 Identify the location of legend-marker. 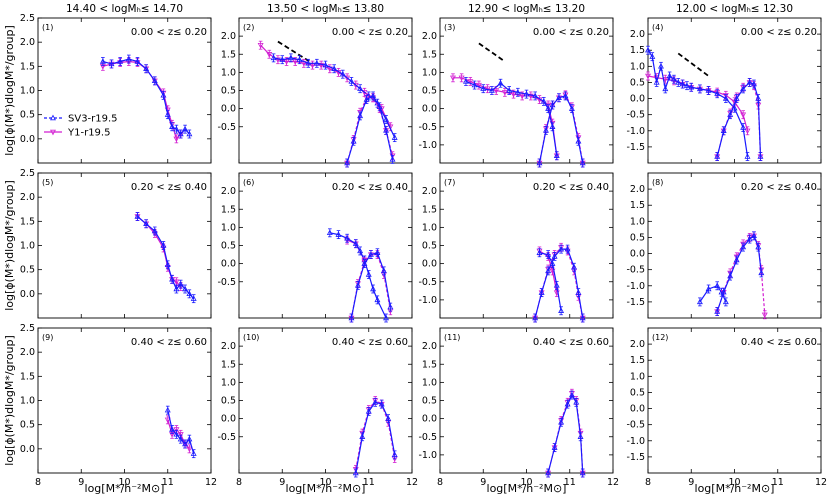
(53, 132).